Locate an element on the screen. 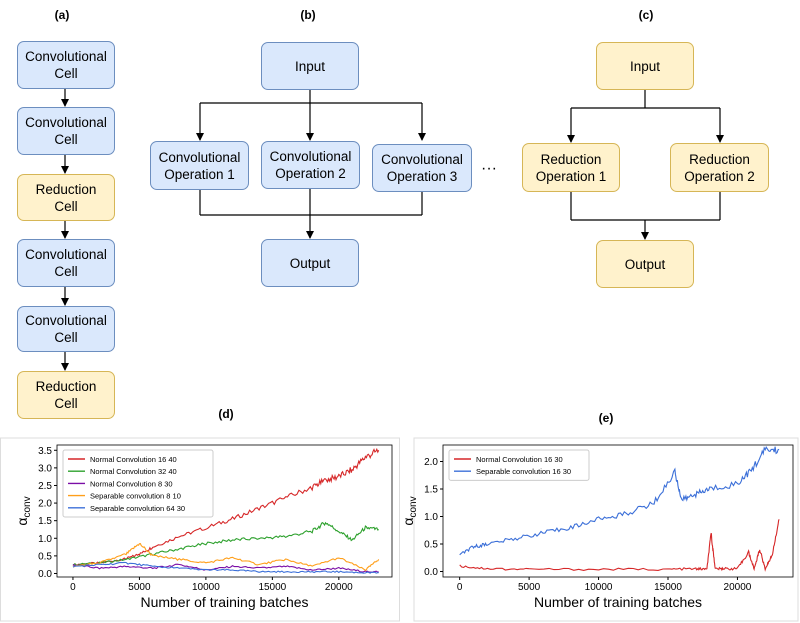 This screenshot has width=800, height=623. reduction-operation-1: Reduction Operation 1 is located at coordinates (571, 167).